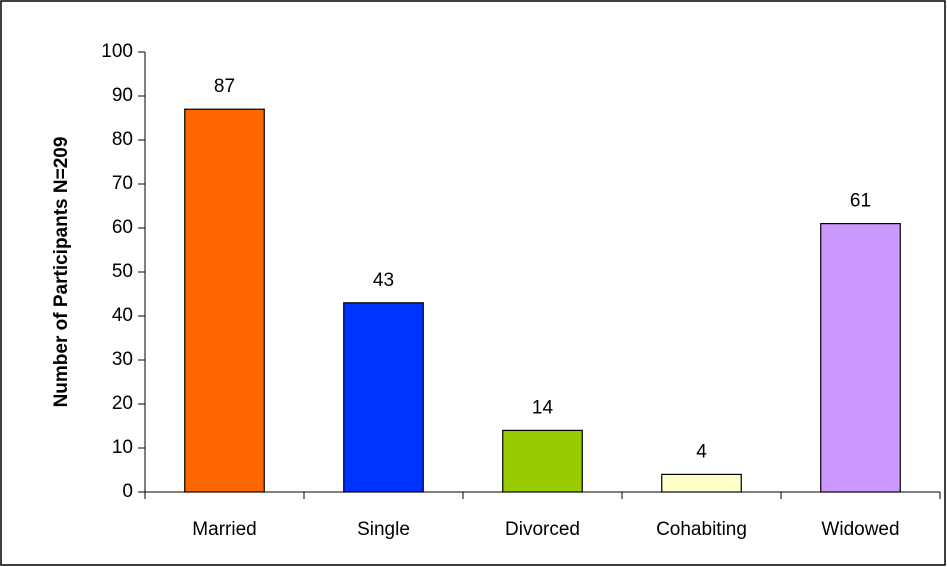  What do you see at coordinates (122, 315) in the screenshot?
I see `y-tick-label: 40` at bounding box center [122, 315].